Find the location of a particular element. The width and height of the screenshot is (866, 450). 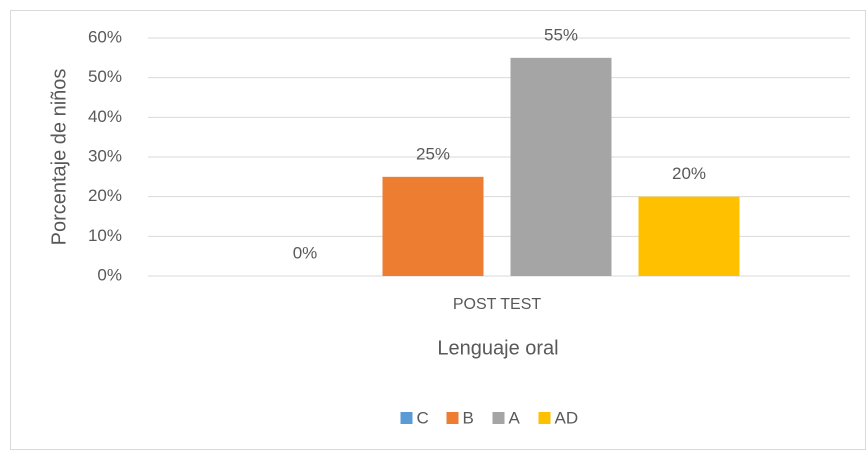

value-label: 55% is located at coordinates (561, 34).